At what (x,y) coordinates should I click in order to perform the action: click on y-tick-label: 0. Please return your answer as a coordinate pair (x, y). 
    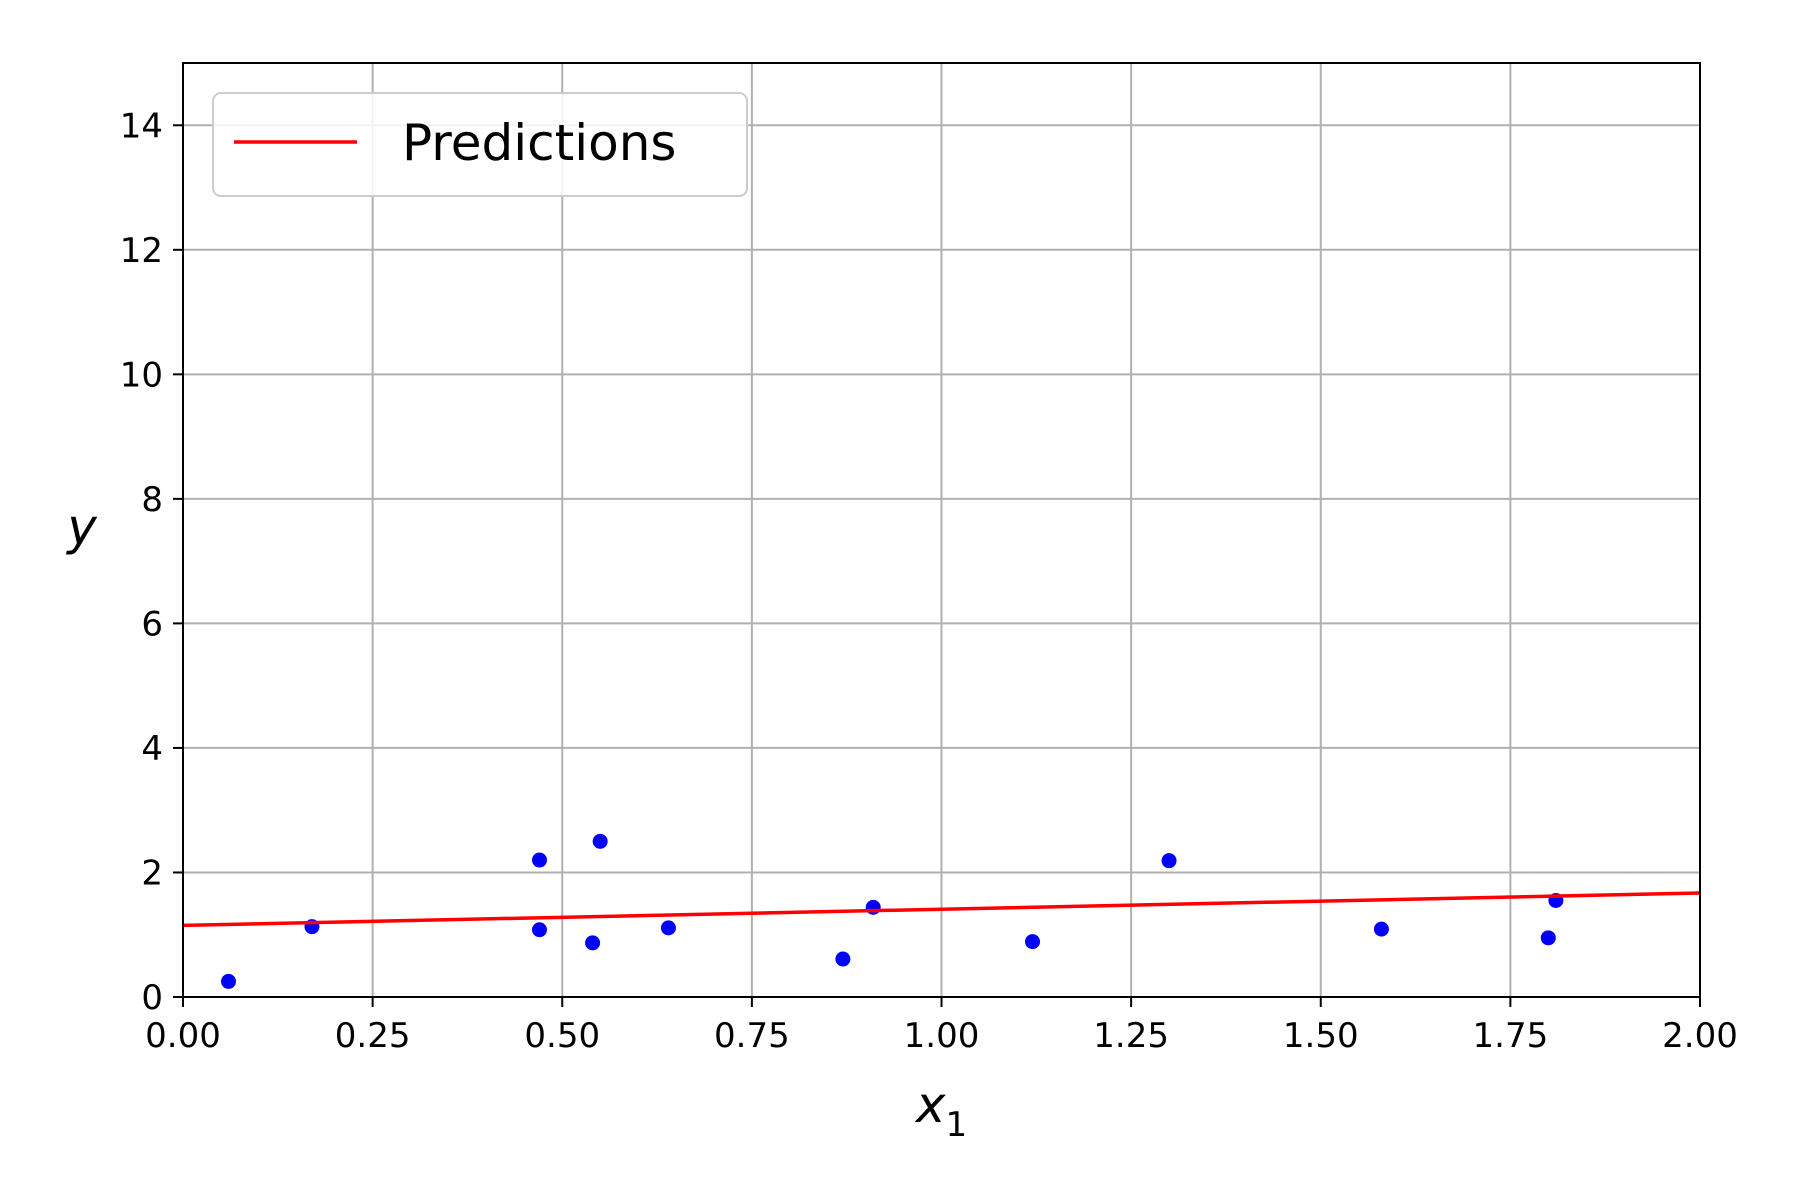
    Looking at the image, I should click on (152, 998).